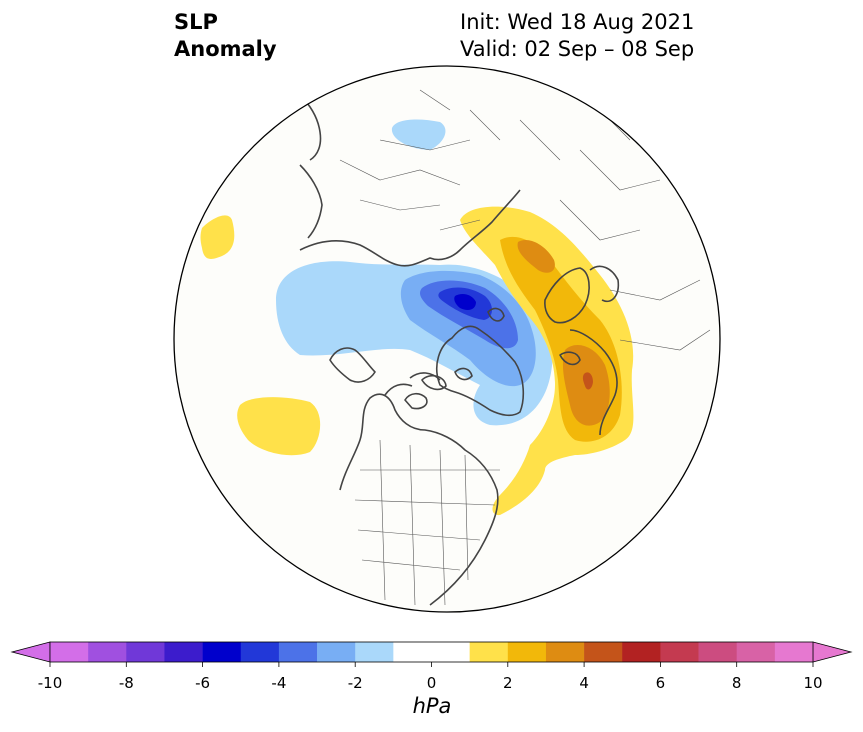 Image resolution: width=863 pixels, height=732 pixels. Describe the element at coordinates (410, 185) in the screenshot. I see `russia-region-lines` at that location.